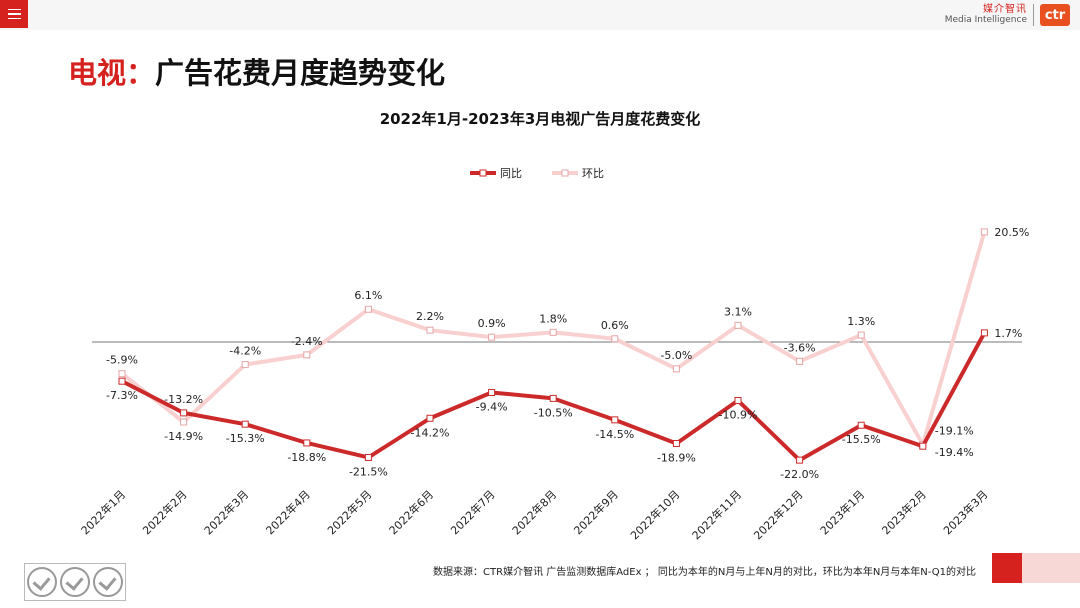 Image resolution: width=1080 pixels, height=608 pixels. What do you see at coordinates (226, 512) in the screenshot?
I see `x-tick-label: 2022年3月` at bounding box center [226, 512].